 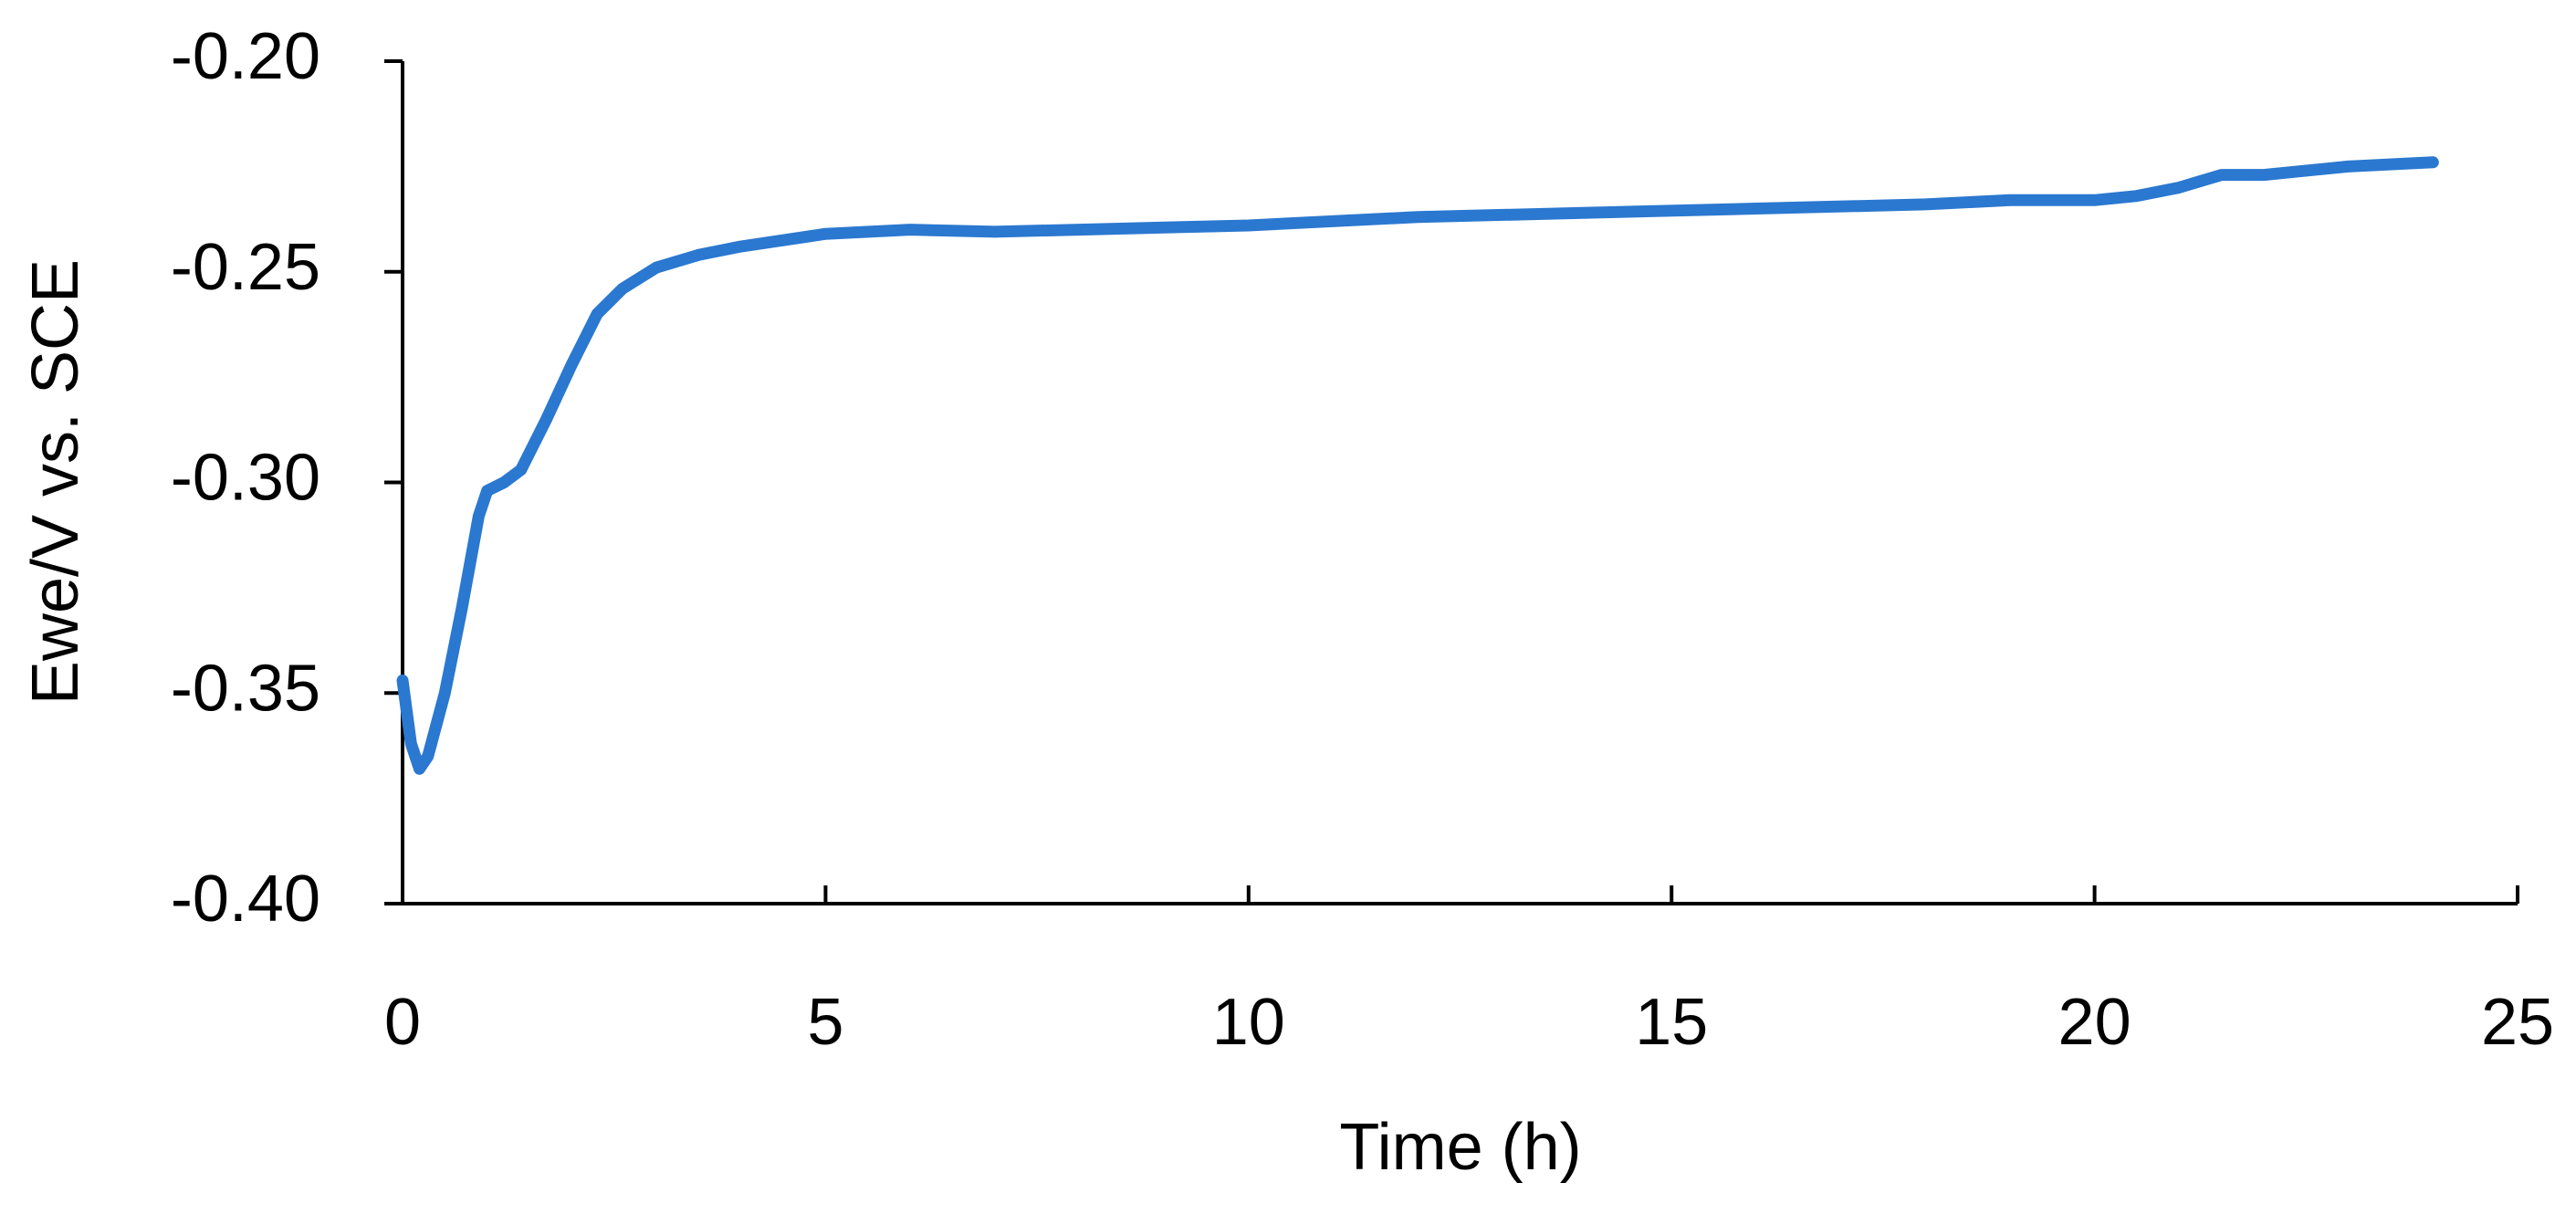 What do you see at coordinates (245, 478) in the screenshot?
I see `y-tick-label: -0.30` at bounding box center [245, 478].